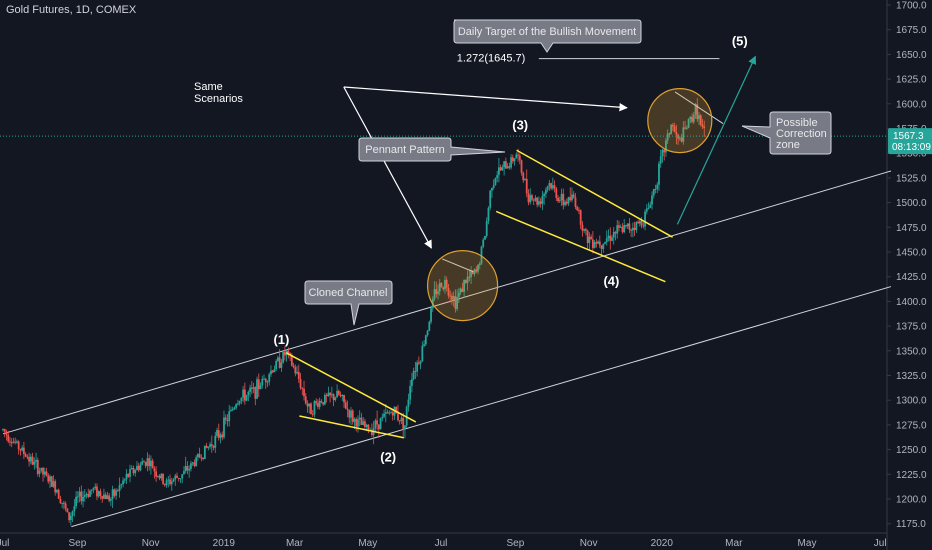  Describe the element at coordinates (71, 10) in the screenshot. I see `symbol-title: Gold Futures, 1D, COMEX` at that location.